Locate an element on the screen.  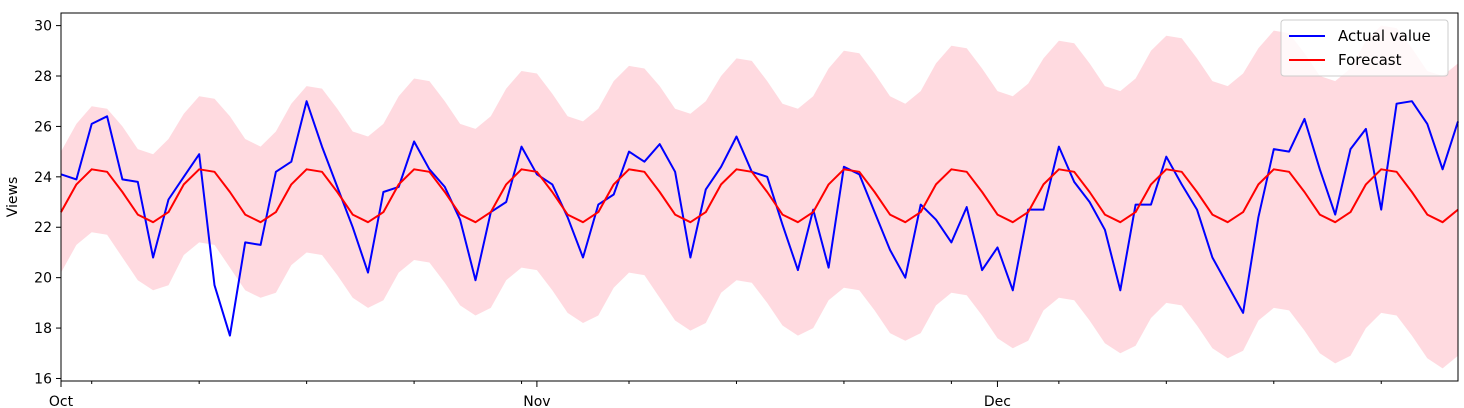
legend-box is located at coordinates (1364, 48).